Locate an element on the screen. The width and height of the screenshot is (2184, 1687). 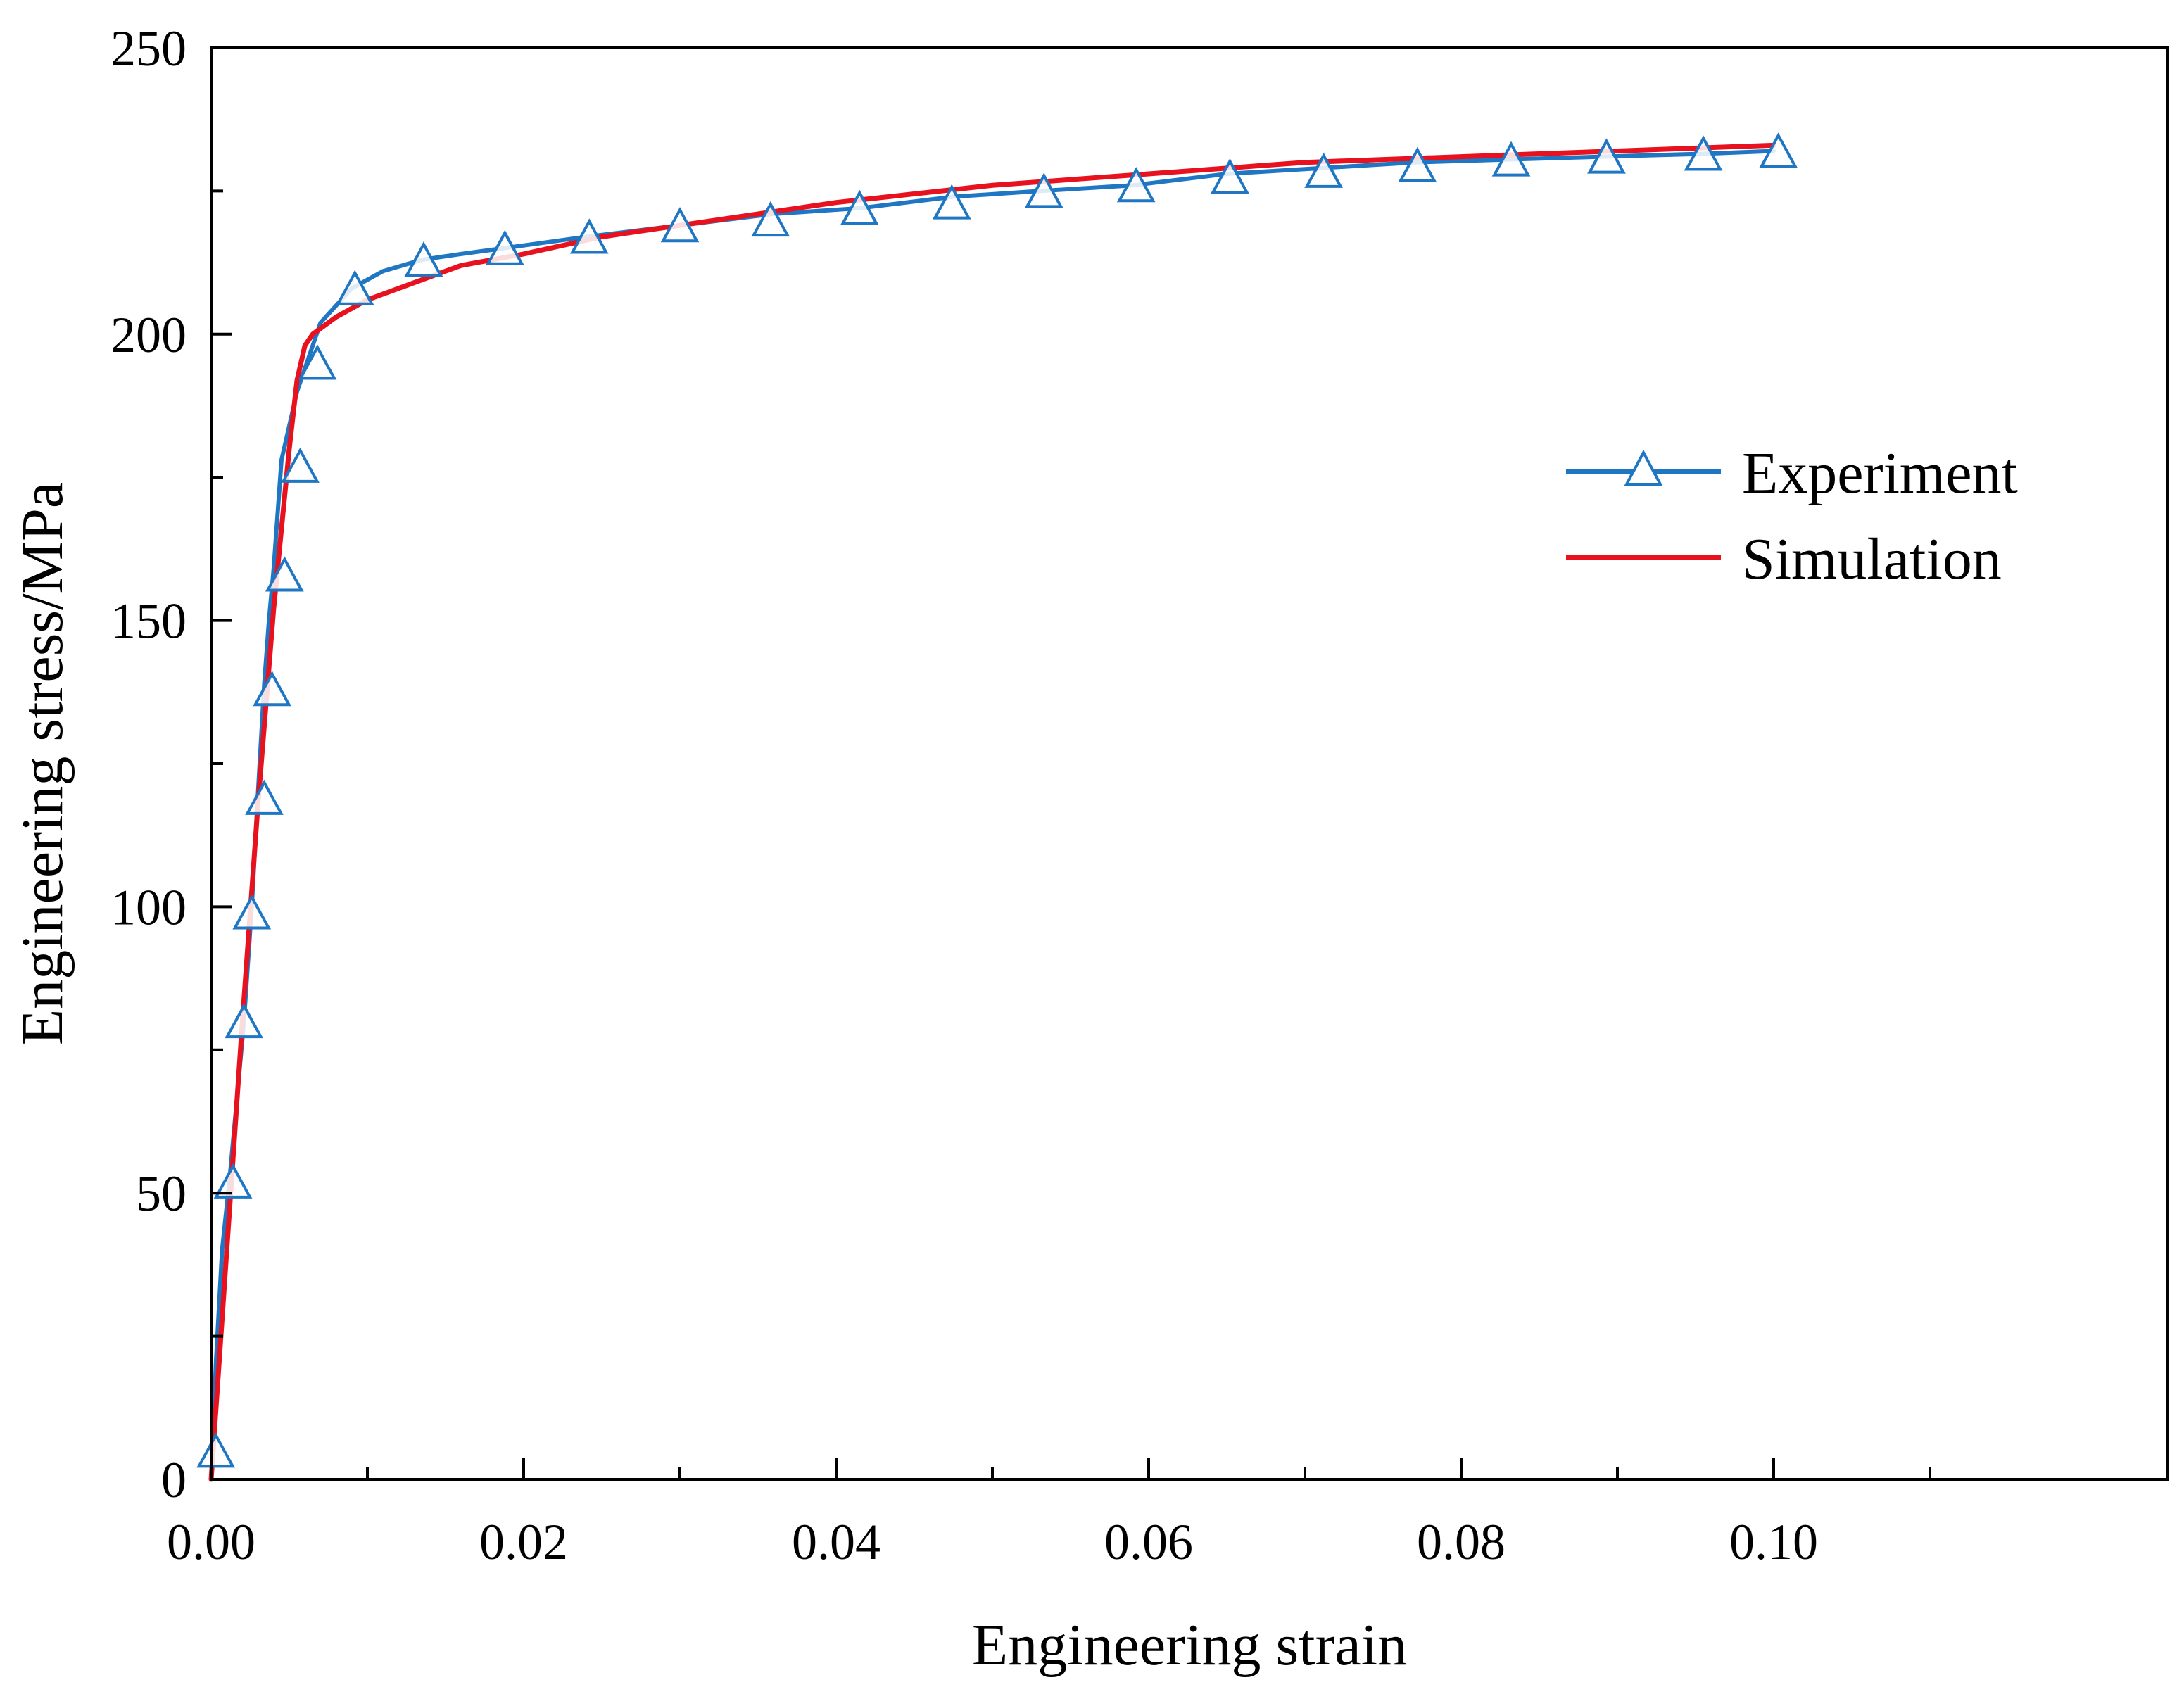
x-axis-title: Engineering strain is located at coordinates (1189, 1645).